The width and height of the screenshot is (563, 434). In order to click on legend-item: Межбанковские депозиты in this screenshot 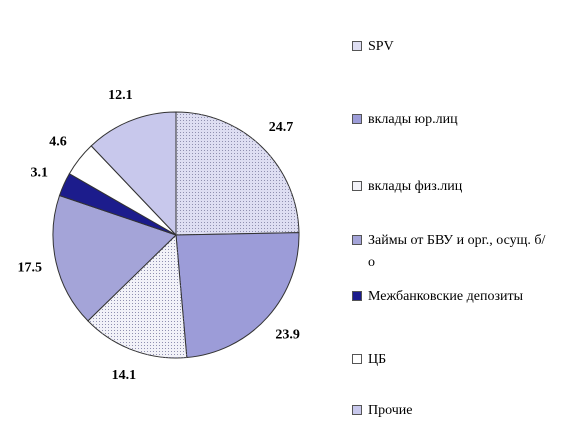, I will do `click(450, 297)`.